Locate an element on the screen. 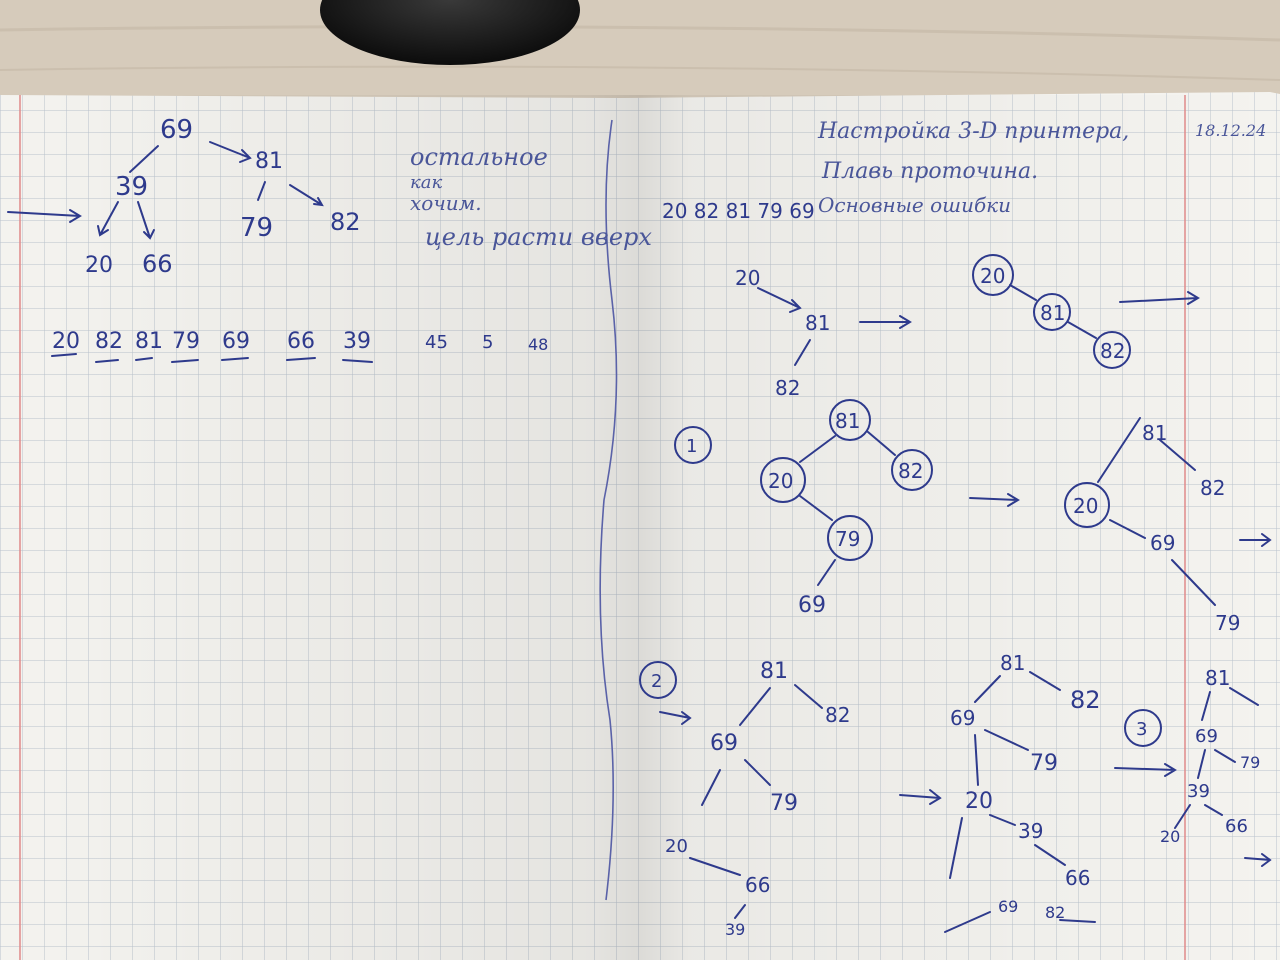 The height and width of the screenshot is (960, 1280). tree-f-node-5: 39 is located at coordinates (1030, 831).